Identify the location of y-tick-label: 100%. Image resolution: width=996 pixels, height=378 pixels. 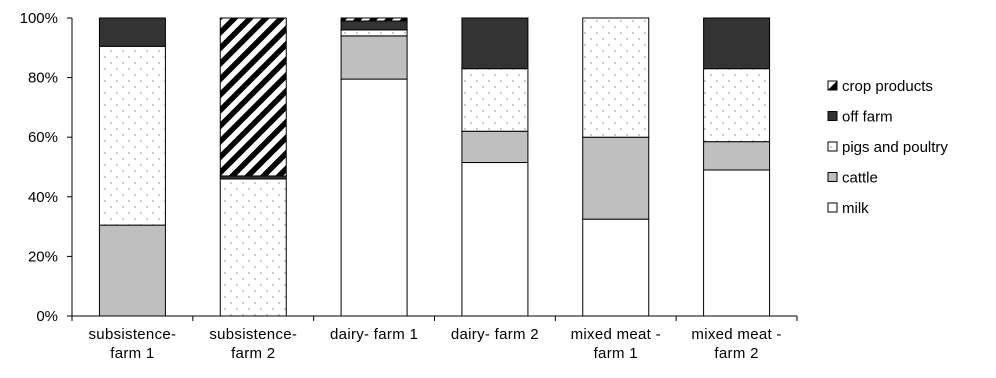
(39, 18).